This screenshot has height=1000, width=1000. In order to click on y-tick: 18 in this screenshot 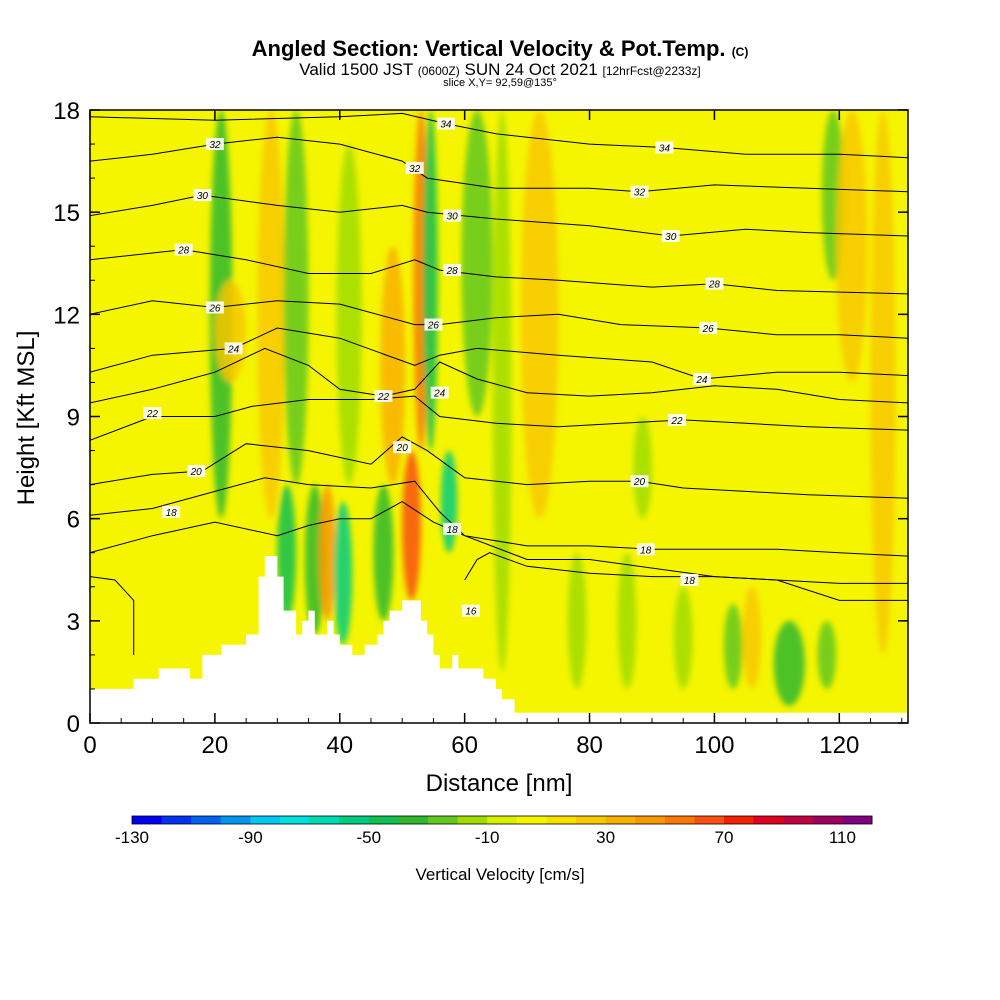, I will do `click(480, 111)`.